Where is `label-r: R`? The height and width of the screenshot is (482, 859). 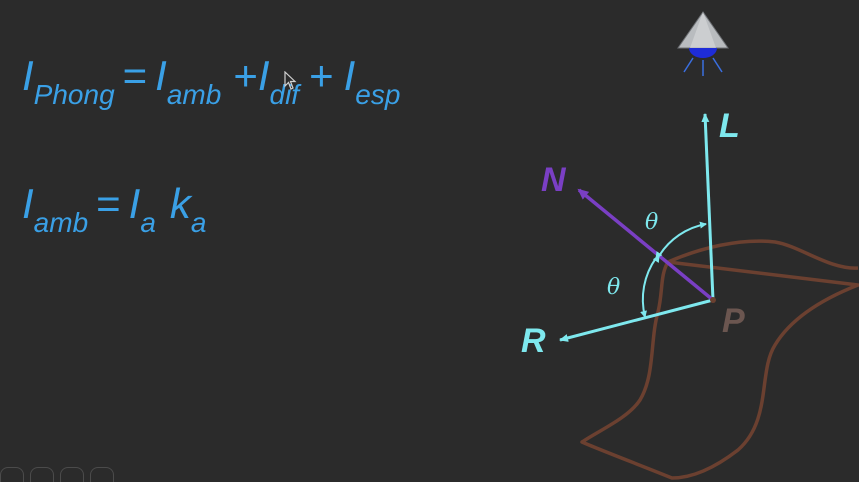 label-r: R is located at coordinates (533, 341).